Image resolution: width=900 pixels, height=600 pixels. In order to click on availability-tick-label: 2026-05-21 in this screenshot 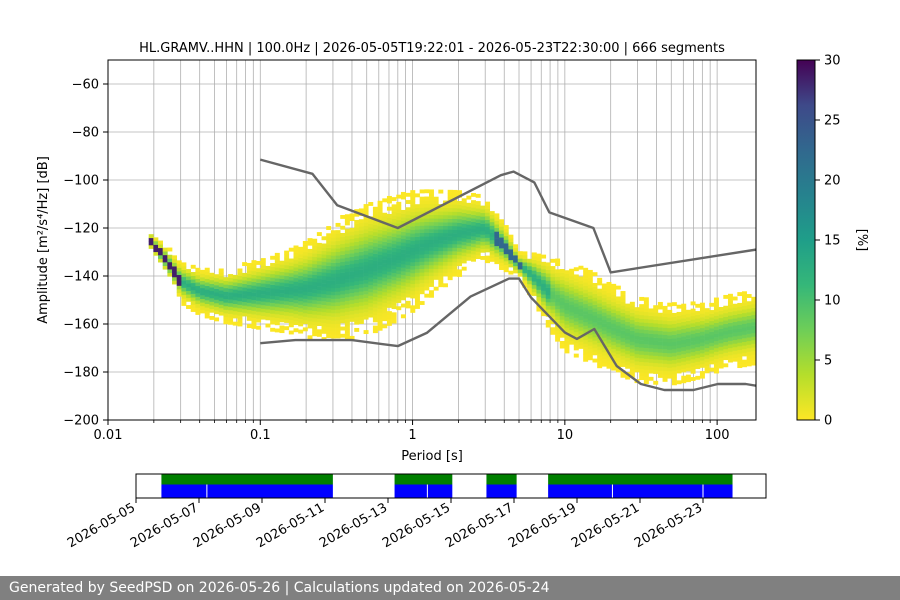, I will do `click(605, 525)`.